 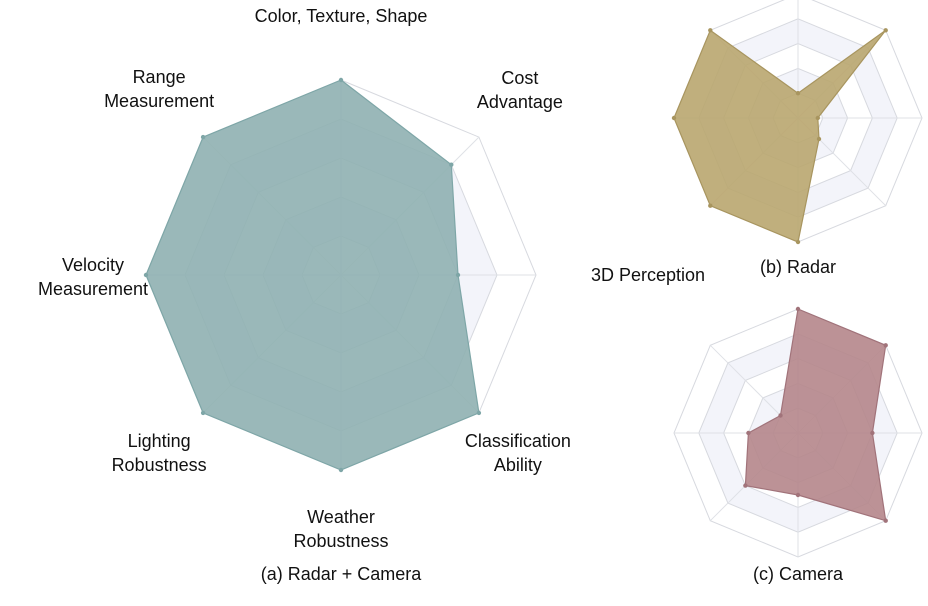 What do you see at coordinates (159, 453) in the screenshot?
I see `axis-label-5: Lighting Robustness` at bounding box center [159, 453].